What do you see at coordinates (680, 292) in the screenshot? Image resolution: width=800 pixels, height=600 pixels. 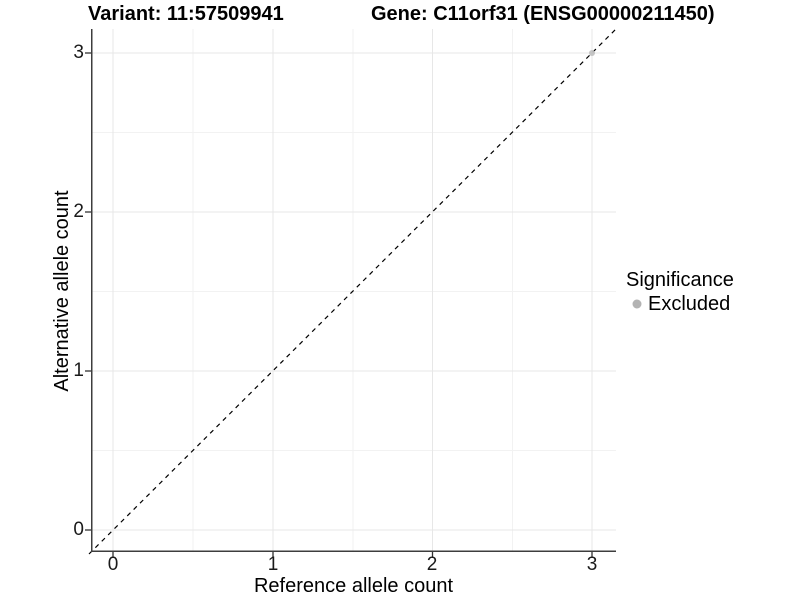 I see `legend: Significance Excluded` at bounding box center [680, 292].